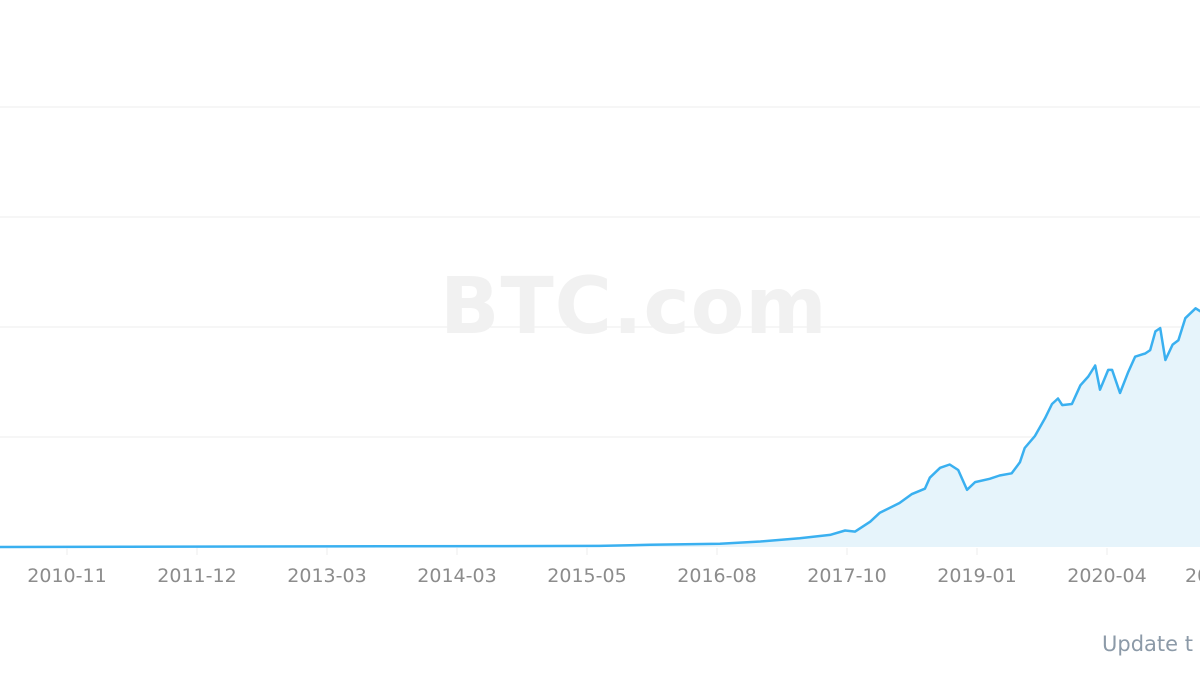 This screenshot has height=675, width=1200. I want to click on x-tick-label: 2013-03, so click(326, 576).